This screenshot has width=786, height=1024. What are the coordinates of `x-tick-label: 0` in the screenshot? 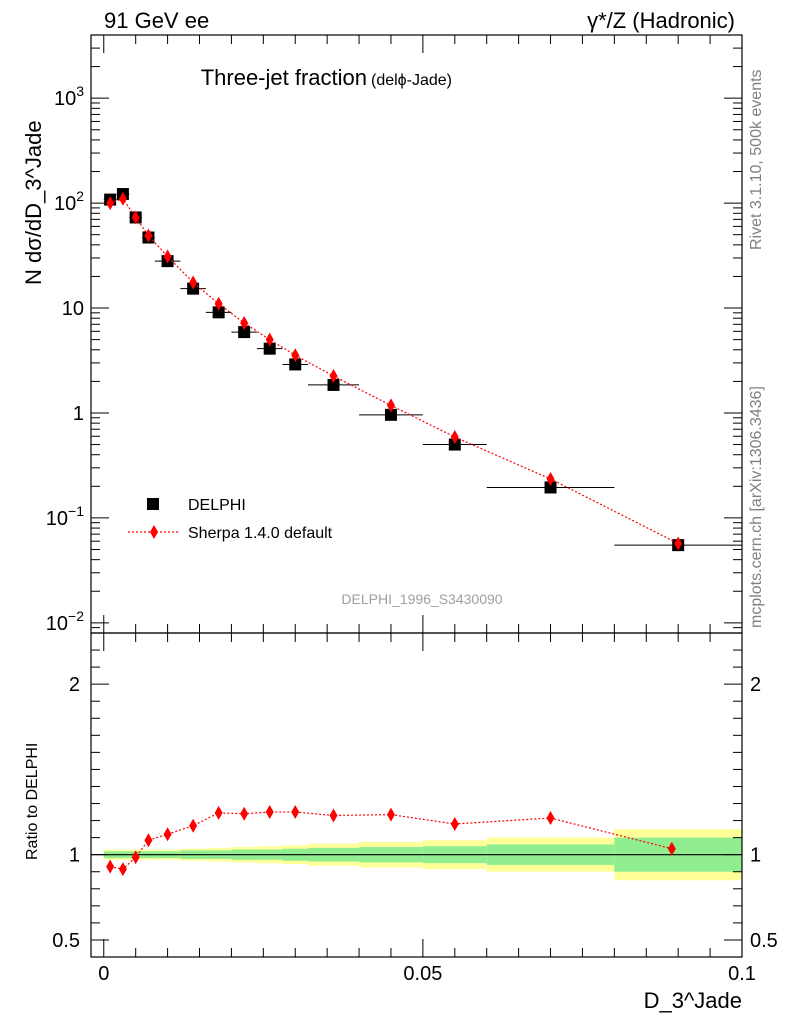 It's located at (103, 974).